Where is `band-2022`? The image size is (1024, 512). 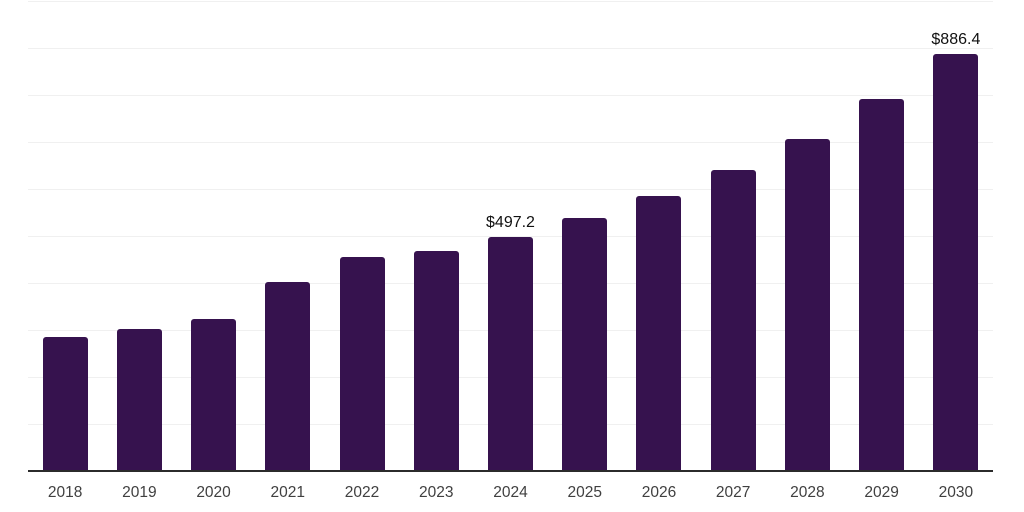 band-2022 is located at coordinates (362, 236).